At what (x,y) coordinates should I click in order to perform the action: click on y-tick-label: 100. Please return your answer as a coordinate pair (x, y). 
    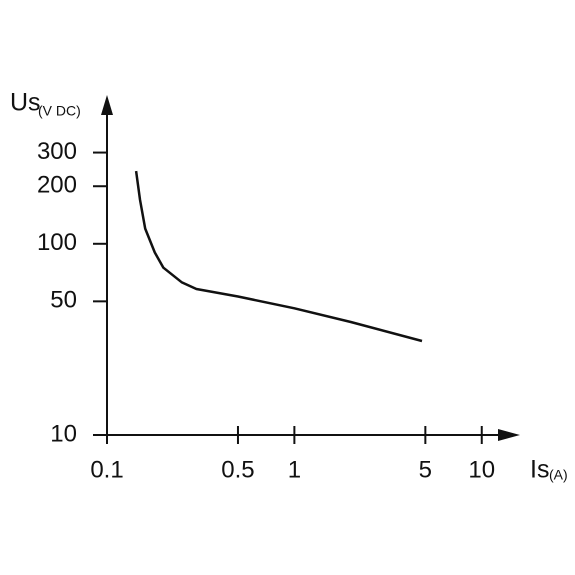
    Looking at the image, I should click on (57, 242).